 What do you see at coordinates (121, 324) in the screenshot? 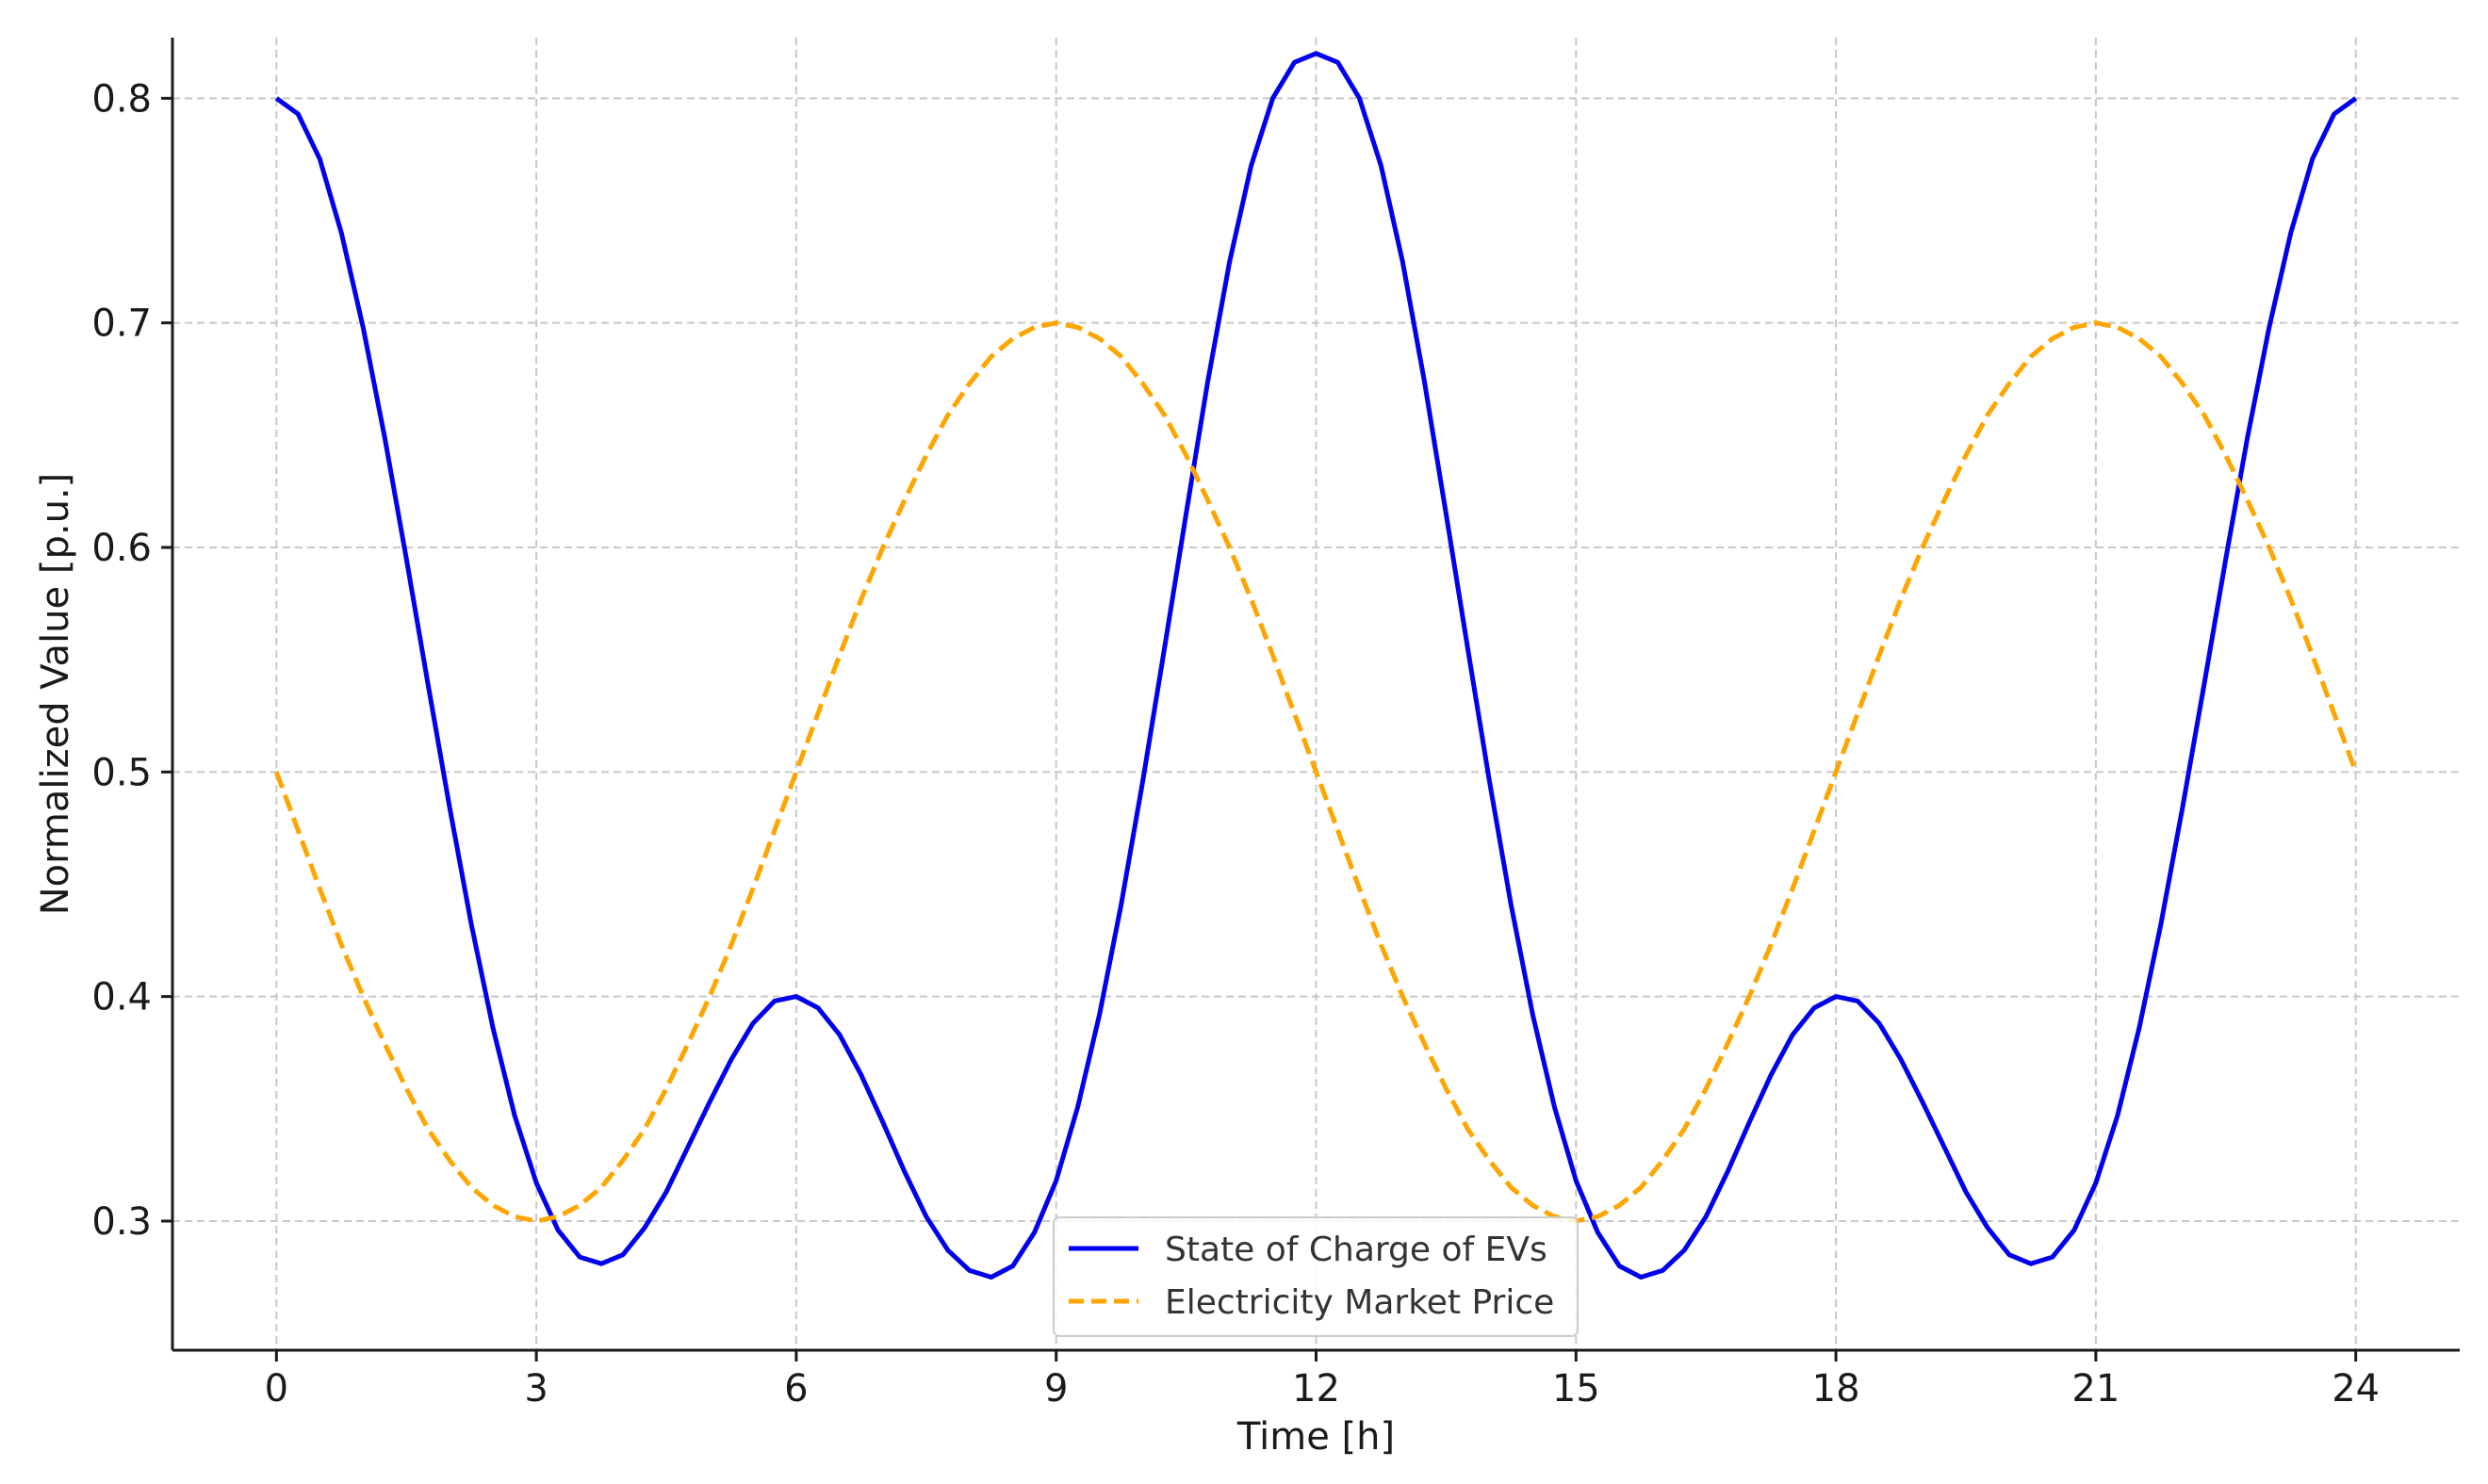
I see `y-tick-label: 0.7` at bounding box center [121, 324].